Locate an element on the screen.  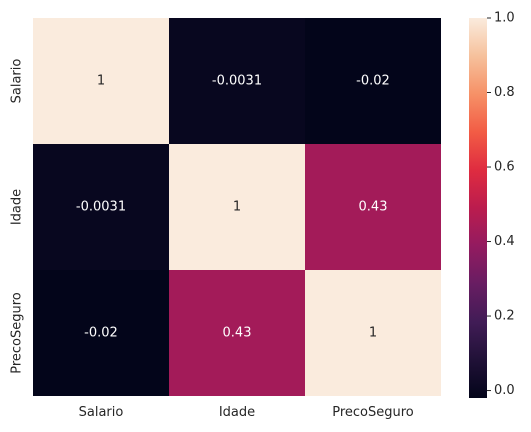
colorbar-gradient is located at coordinates (478, 208).